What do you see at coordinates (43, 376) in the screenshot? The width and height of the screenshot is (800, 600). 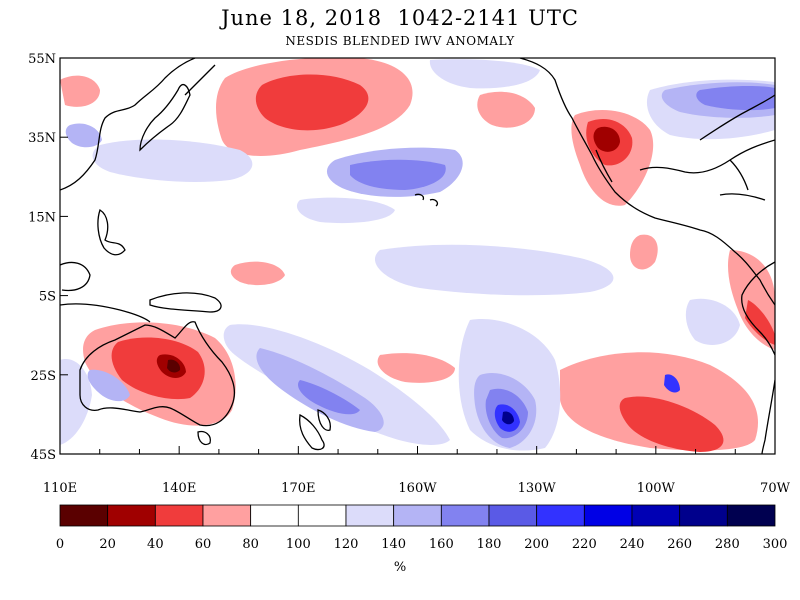 I see `lat-tick-label: 25S` at bounding box center [43, 376].